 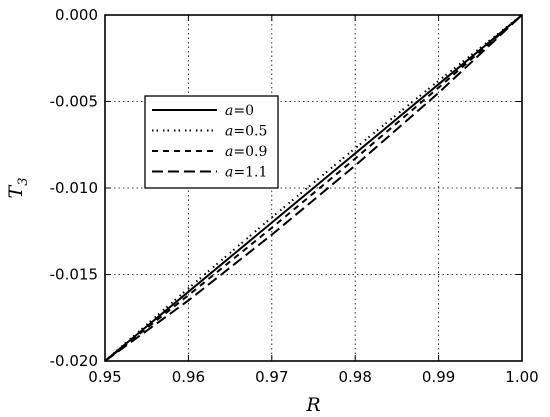 I want to click on legend-label: a=0.9, so click(x=246, y=152).